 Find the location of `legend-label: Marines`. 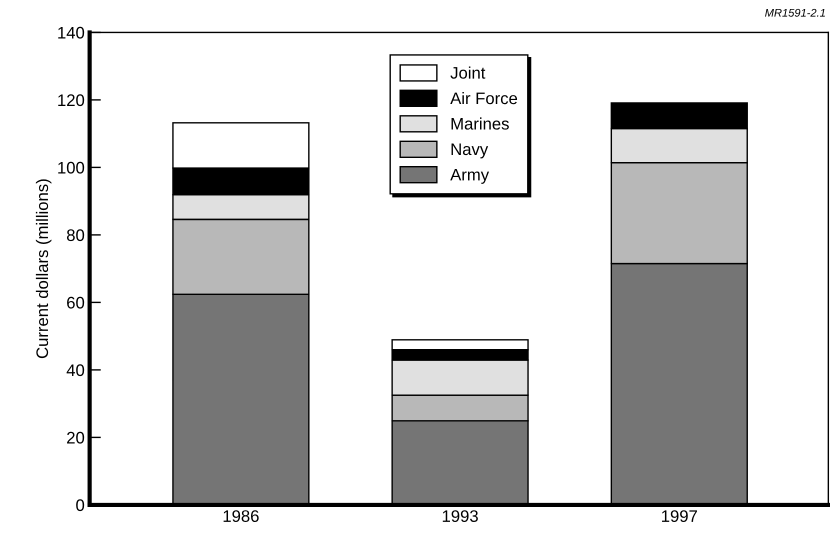

legend-label: Marines is located at coordinates (480, 123).